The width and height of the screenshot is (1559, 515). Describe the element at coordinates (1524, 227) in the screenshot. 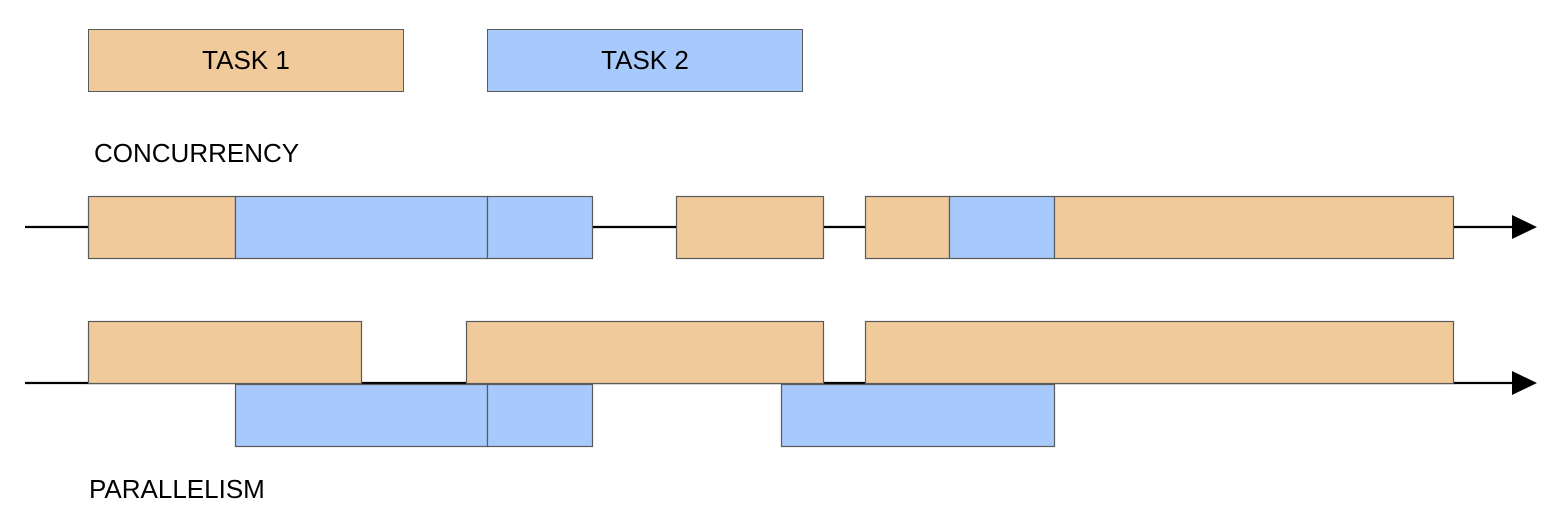

I see `concurrency-axis-arrow` at that location.